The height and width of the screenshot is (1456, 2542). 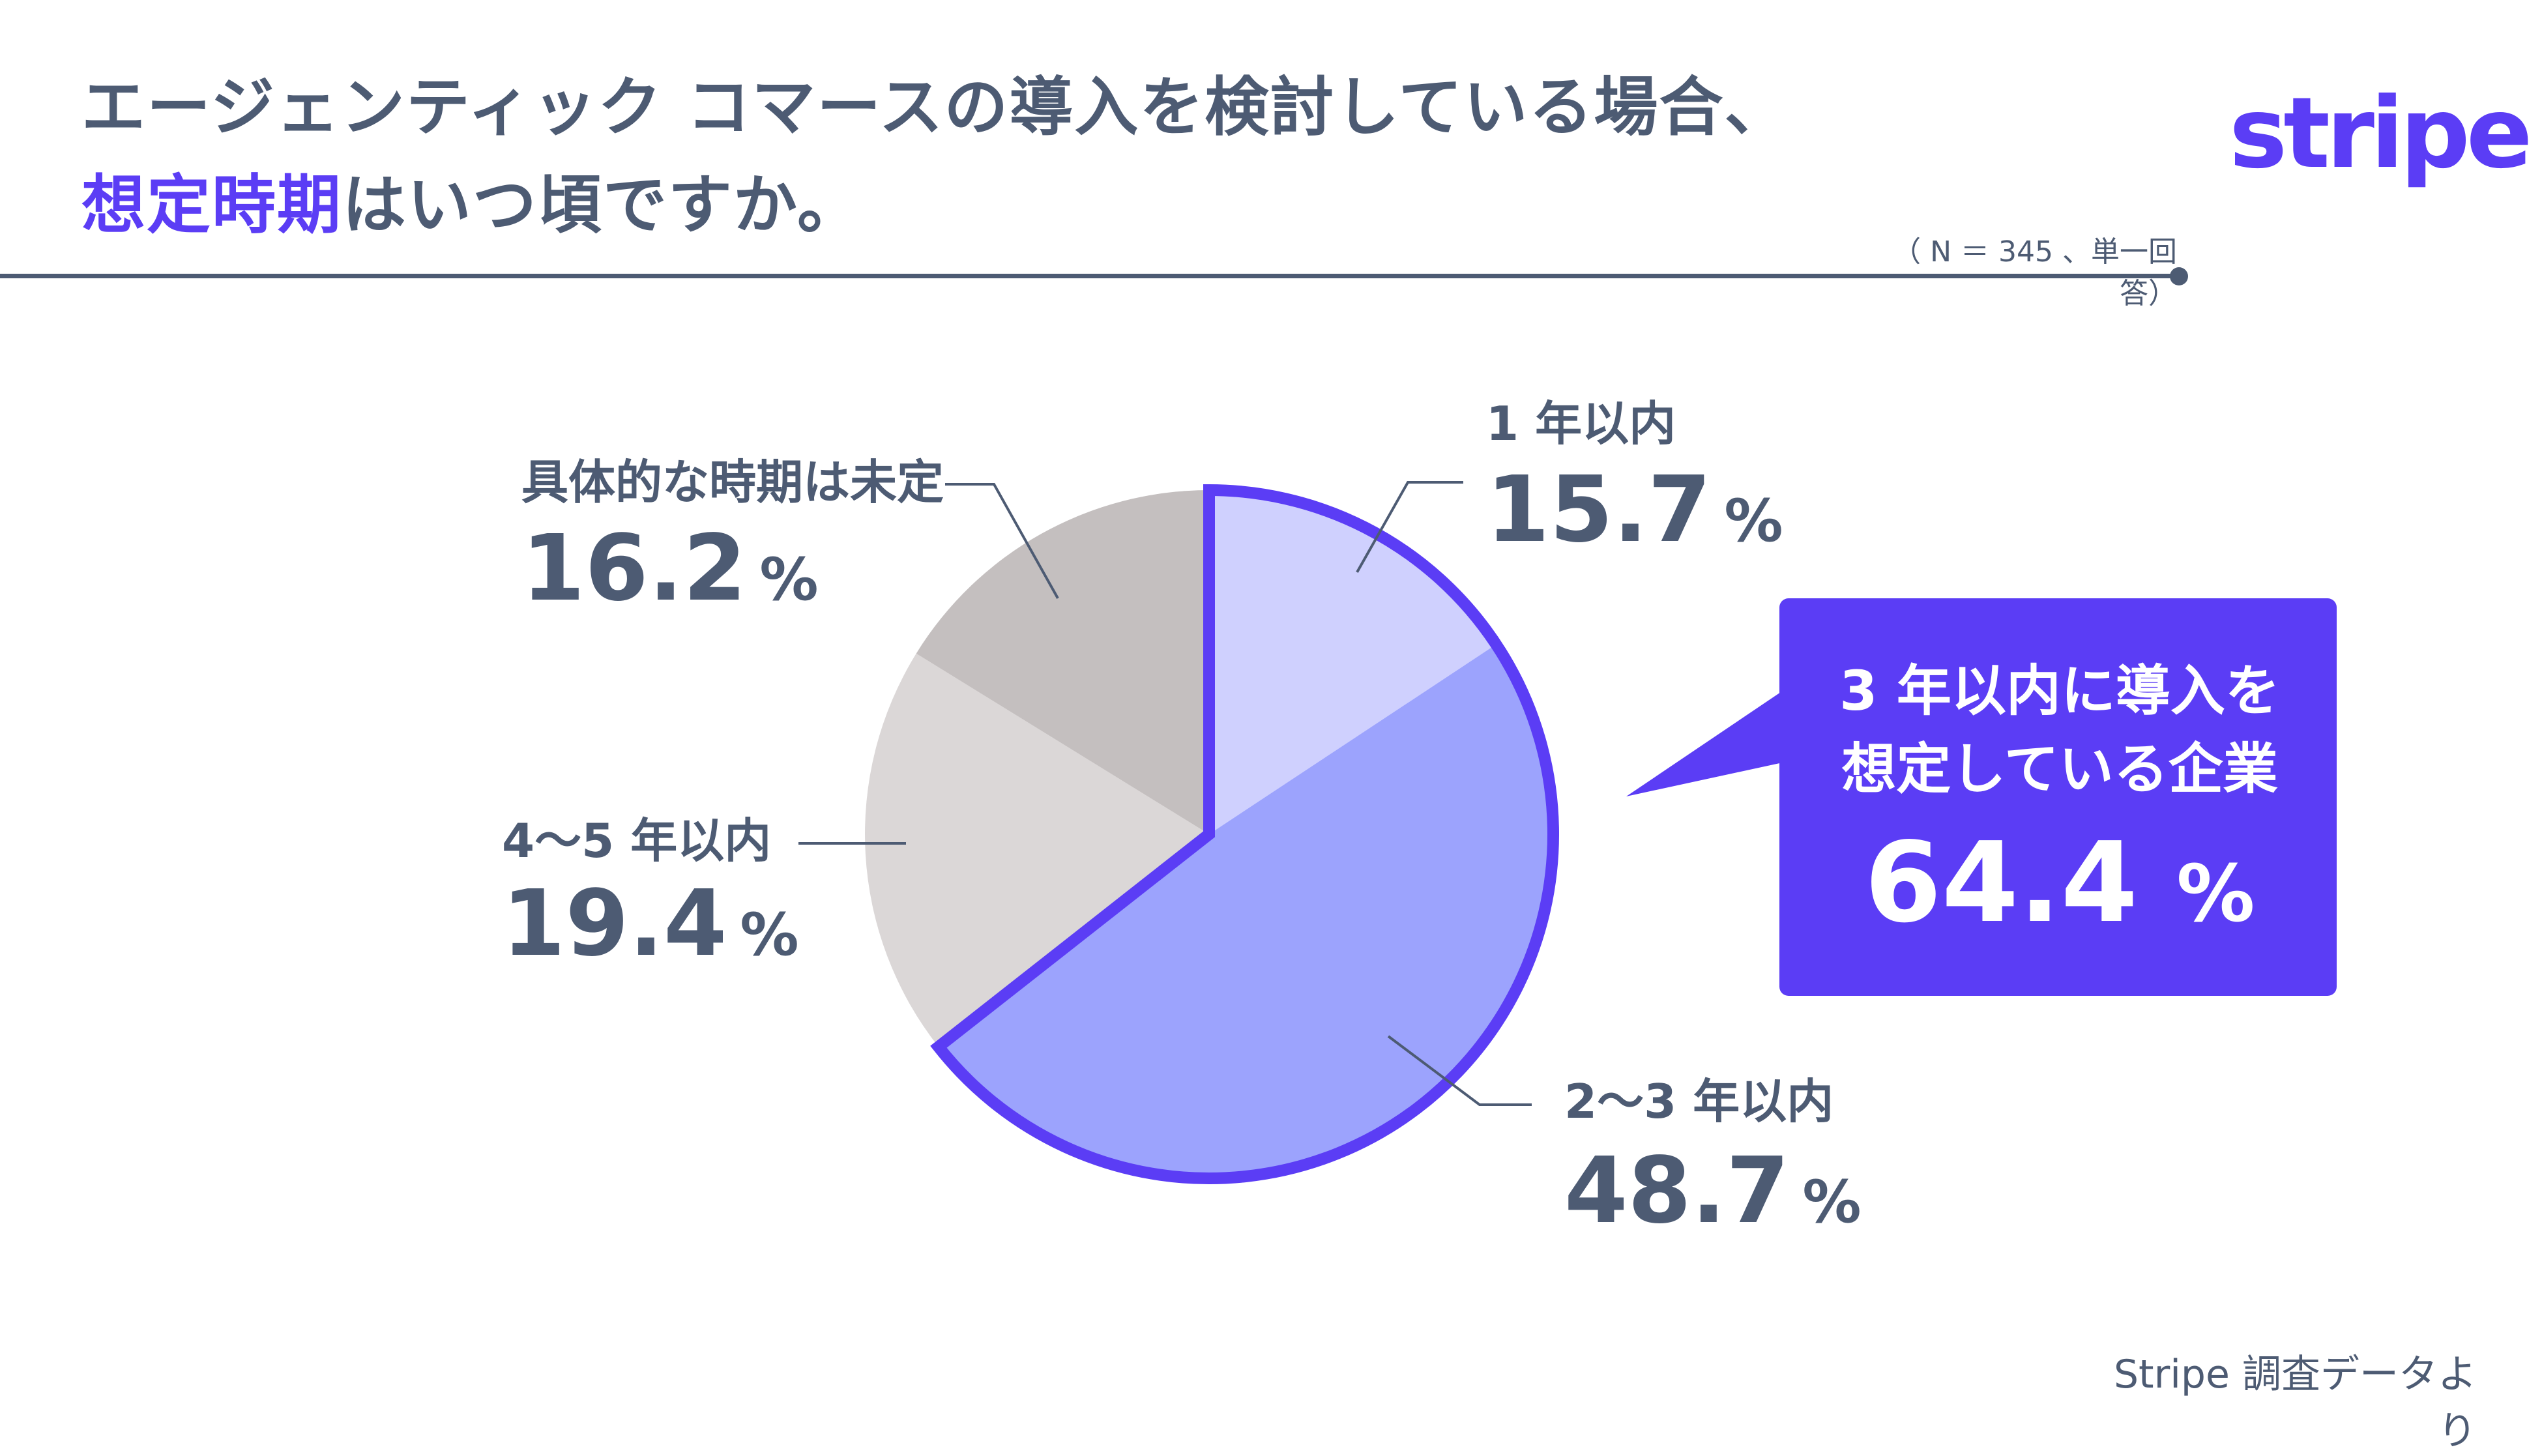 What do you see at coordinates (2215, 894) in the screenshot?
I see `callout-value-unit: %` at bounding box center [2215, 894].